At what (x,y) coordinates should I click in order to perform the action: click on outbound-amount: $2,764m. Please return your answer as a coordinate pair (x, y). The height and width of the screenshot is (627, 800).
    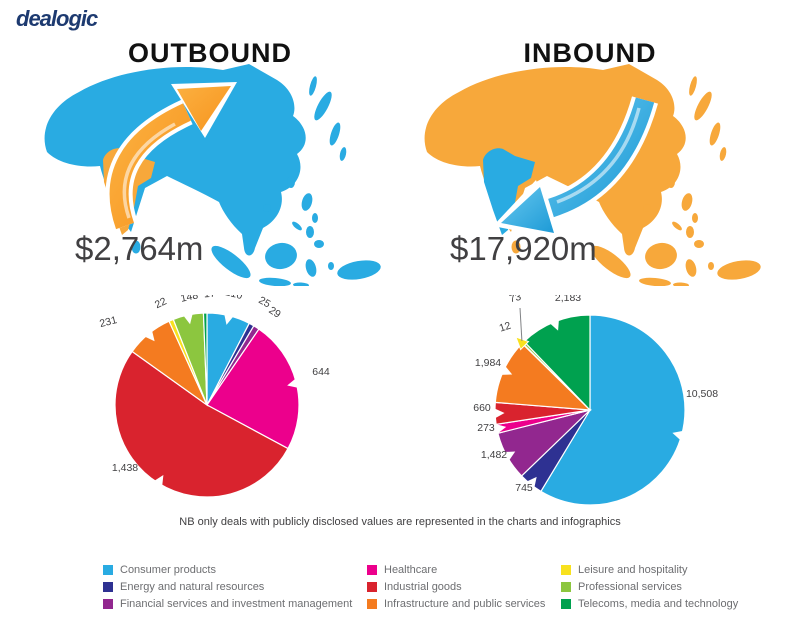
    Looking at the image, I should click on (139, 248).